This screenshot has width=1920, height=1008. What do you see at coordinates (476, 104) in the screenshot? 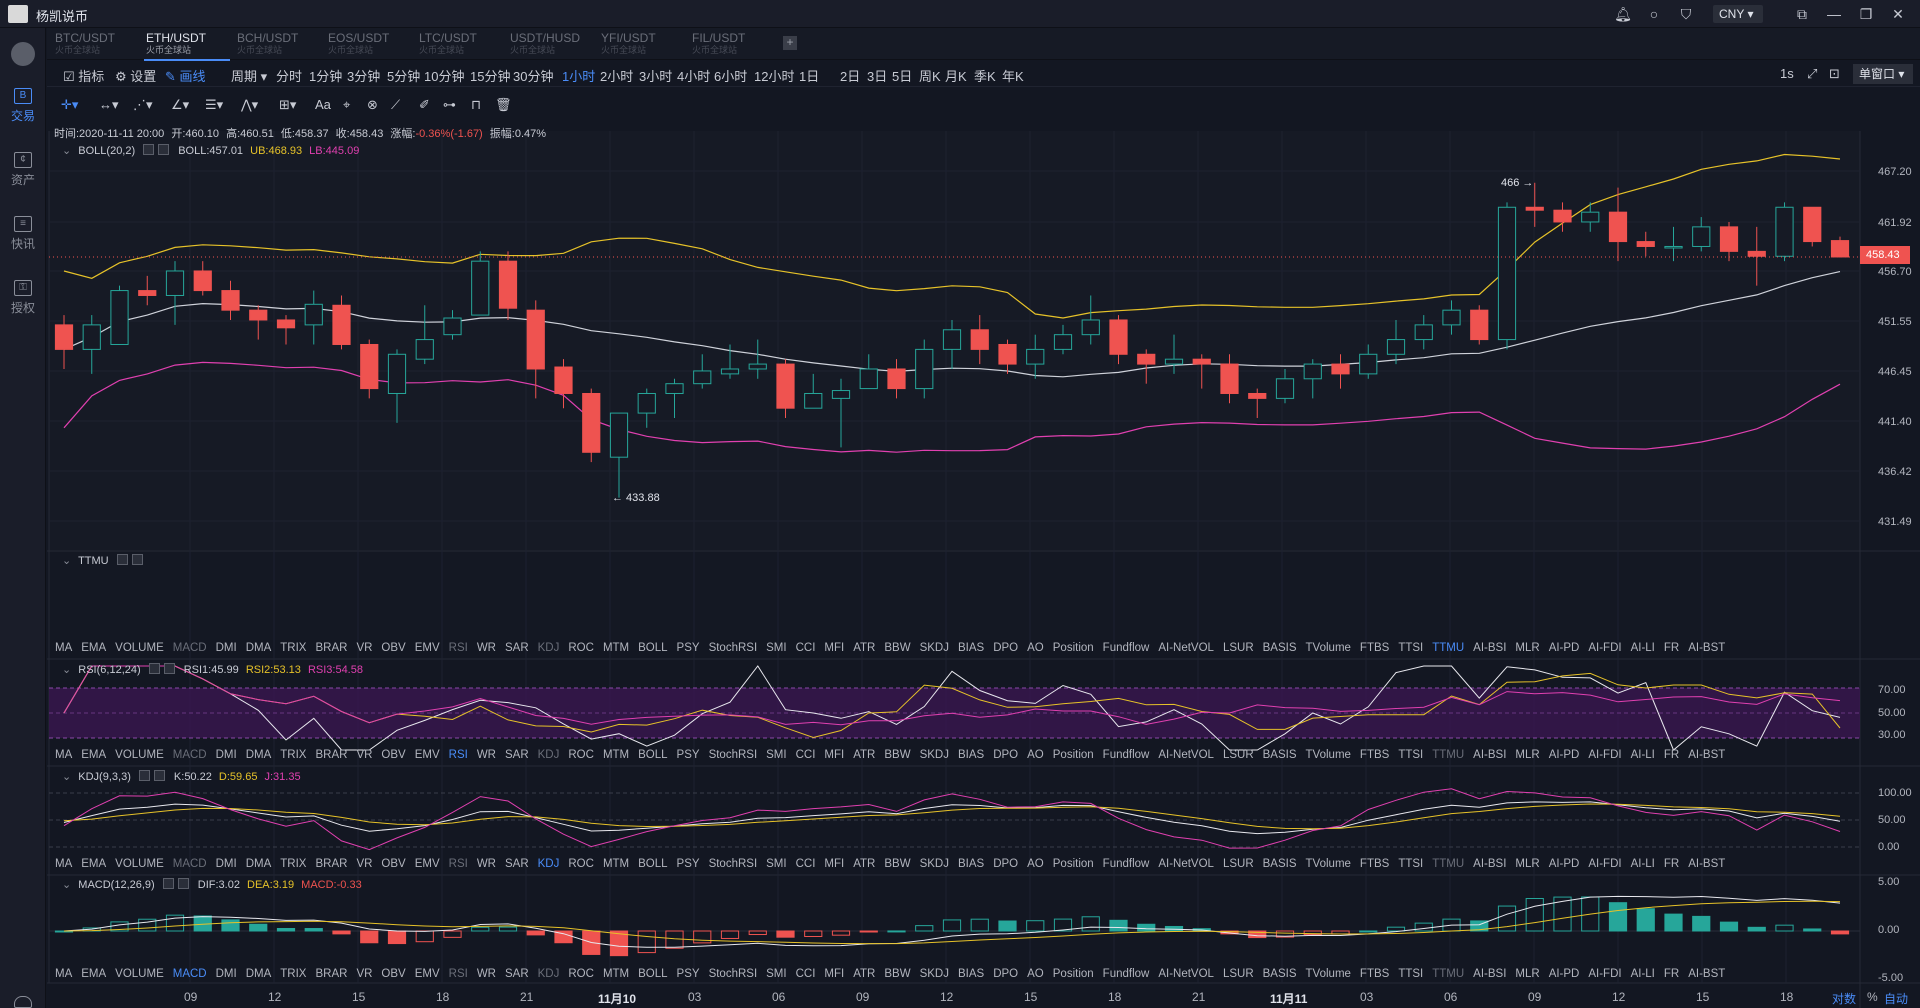
I see `lock-icon: ⊓` at bounding box center [476, 104].